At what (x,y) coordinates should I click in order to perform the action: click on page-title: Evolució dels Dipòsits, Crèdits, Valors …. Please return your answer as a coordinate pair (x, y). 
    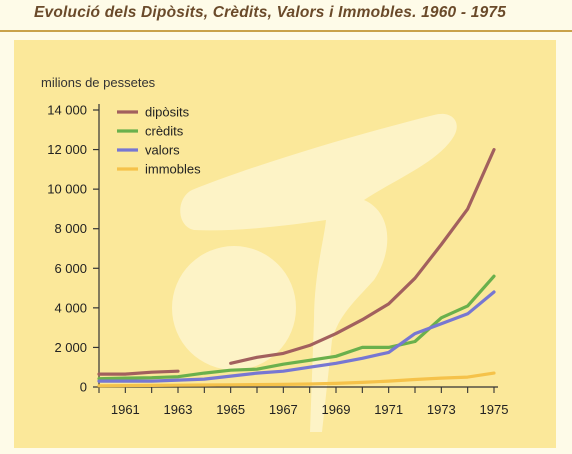
    Looking at the image, I should click on (270, 12).